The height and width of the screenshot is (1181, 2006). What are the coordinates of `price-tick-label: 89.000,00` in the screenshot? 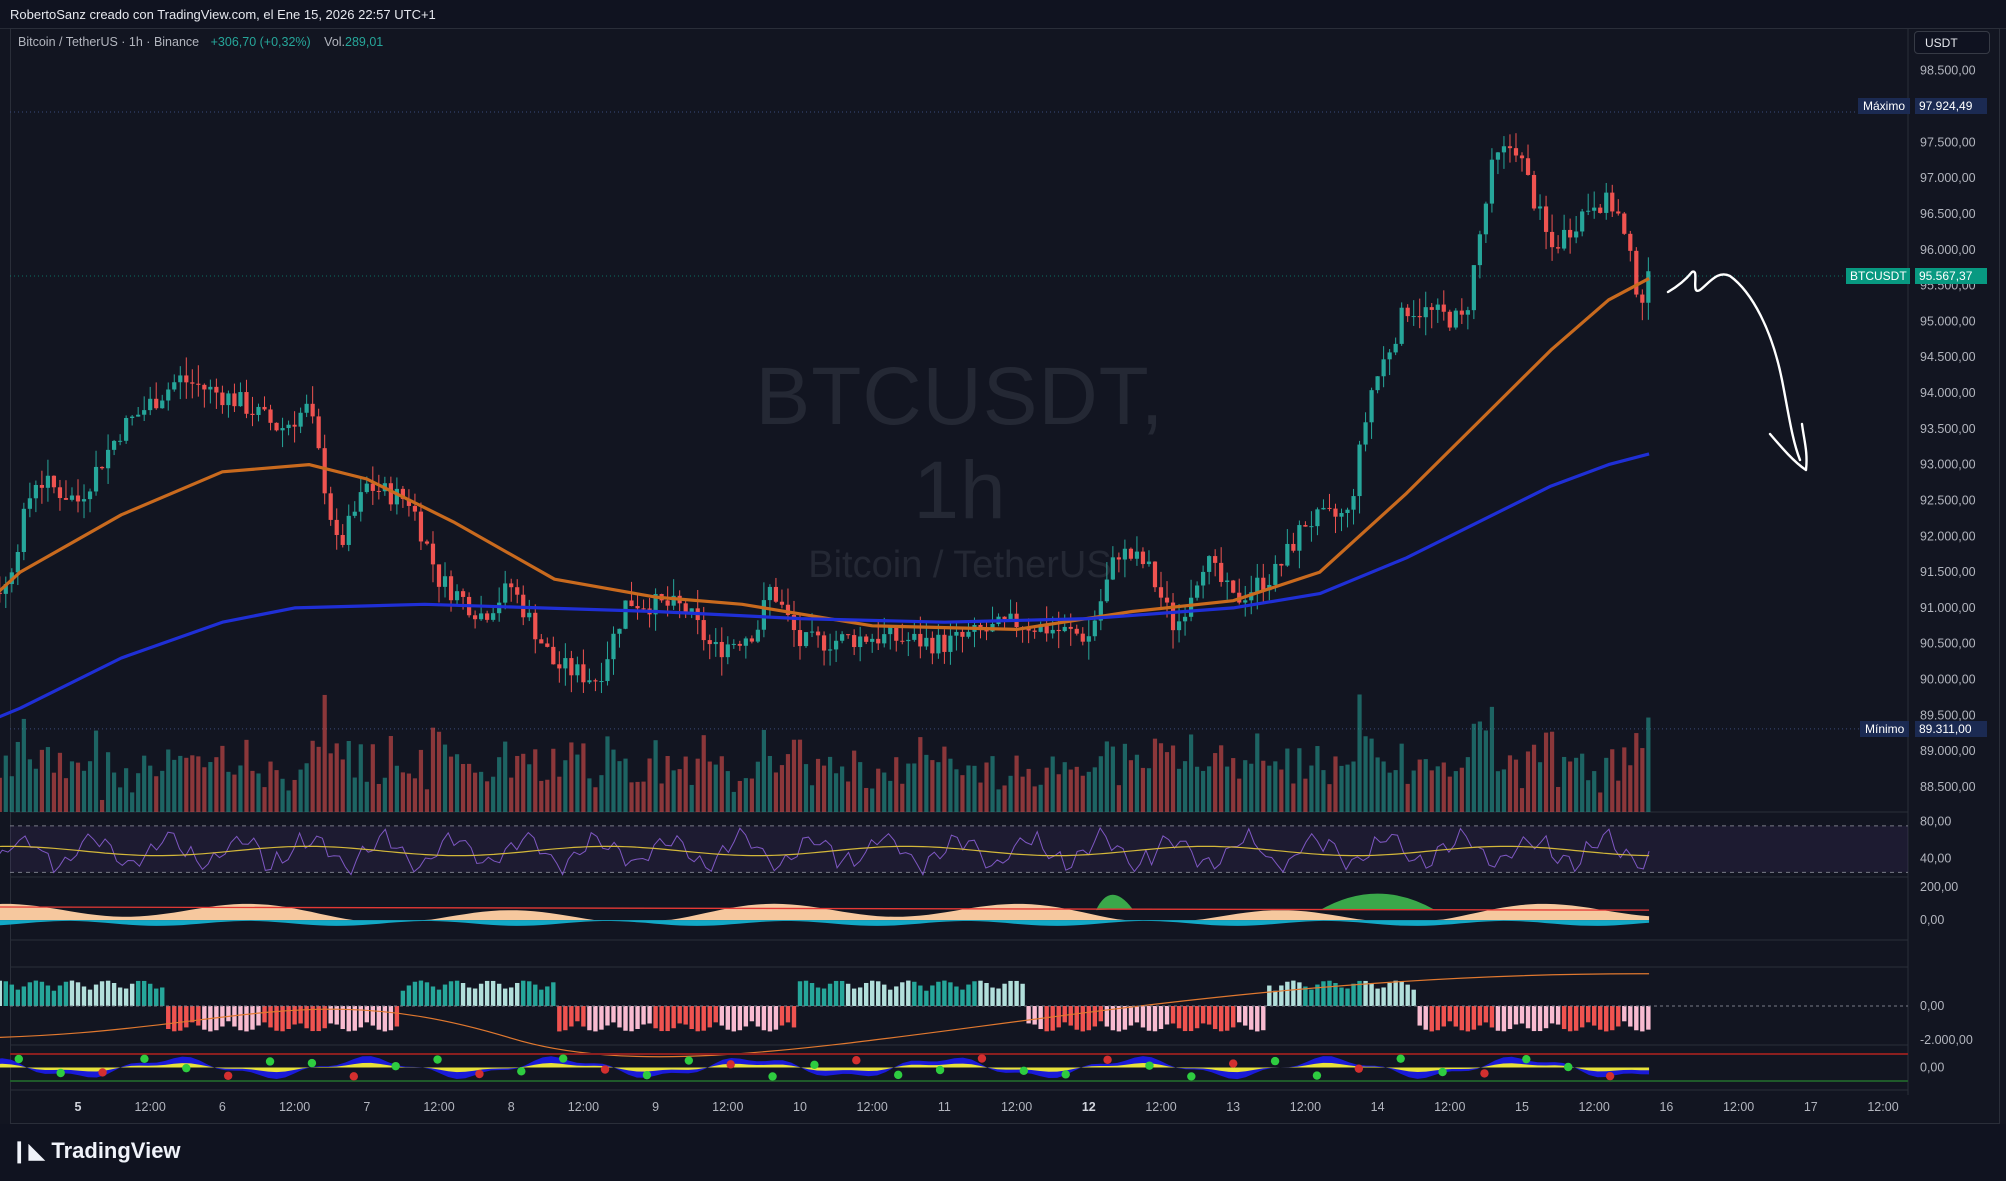 It's located at (1948, 751).